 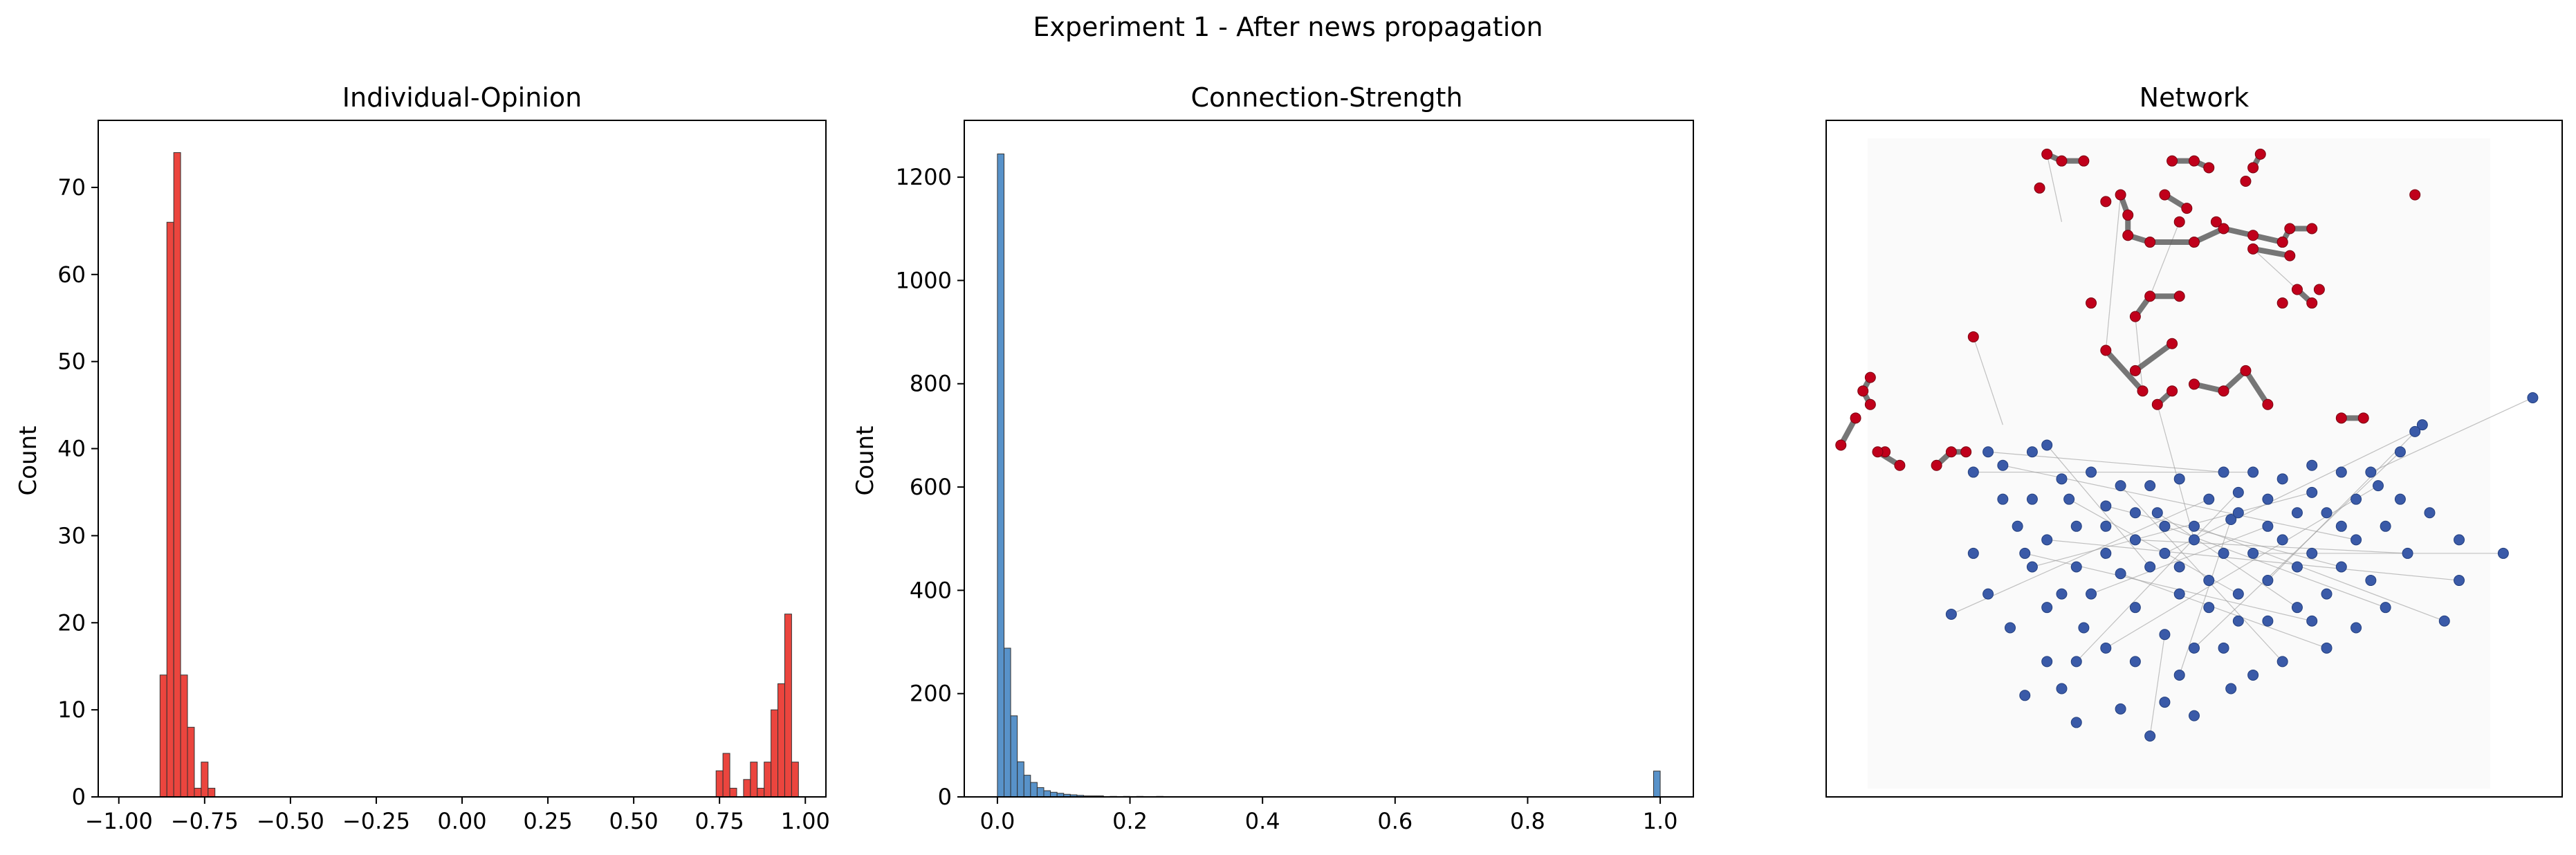 What do you see at coordinates (1328, 816) in the screenshot?
I see `strength-x-ticks: 0.0 0.2 0.4 0.6 0.8 1.0` at bounding box center [1328, 816].